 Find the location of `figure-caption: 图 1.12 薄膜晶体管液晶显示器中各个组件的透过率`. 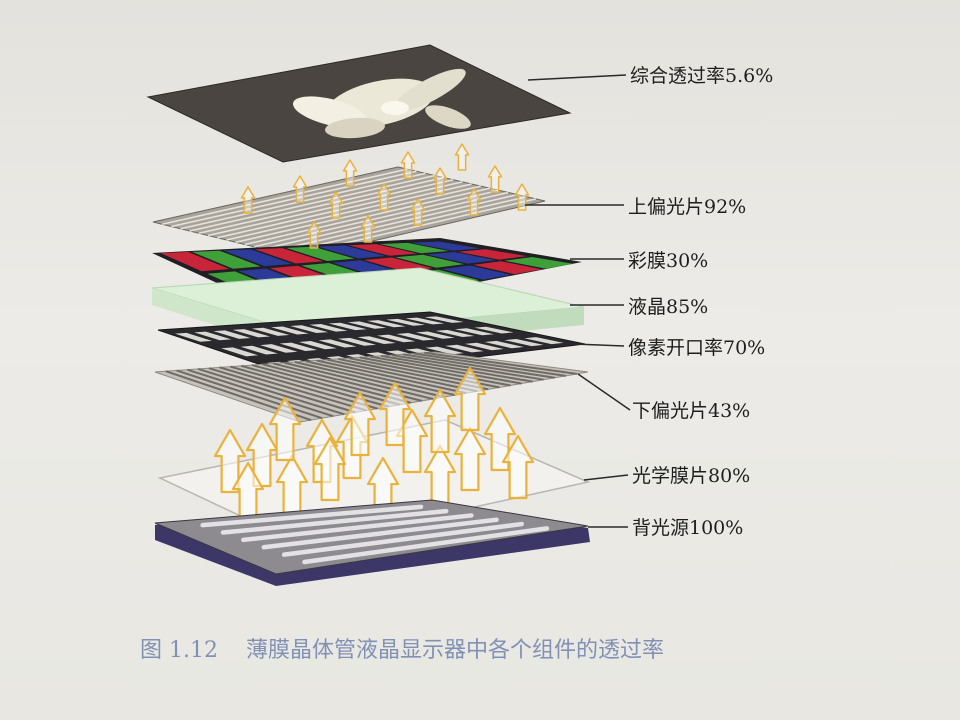

figure-caption: 图 1.12 薄膜晶体管液晶显示器中各个组件的透过率 is located at coordinates (402, 648).